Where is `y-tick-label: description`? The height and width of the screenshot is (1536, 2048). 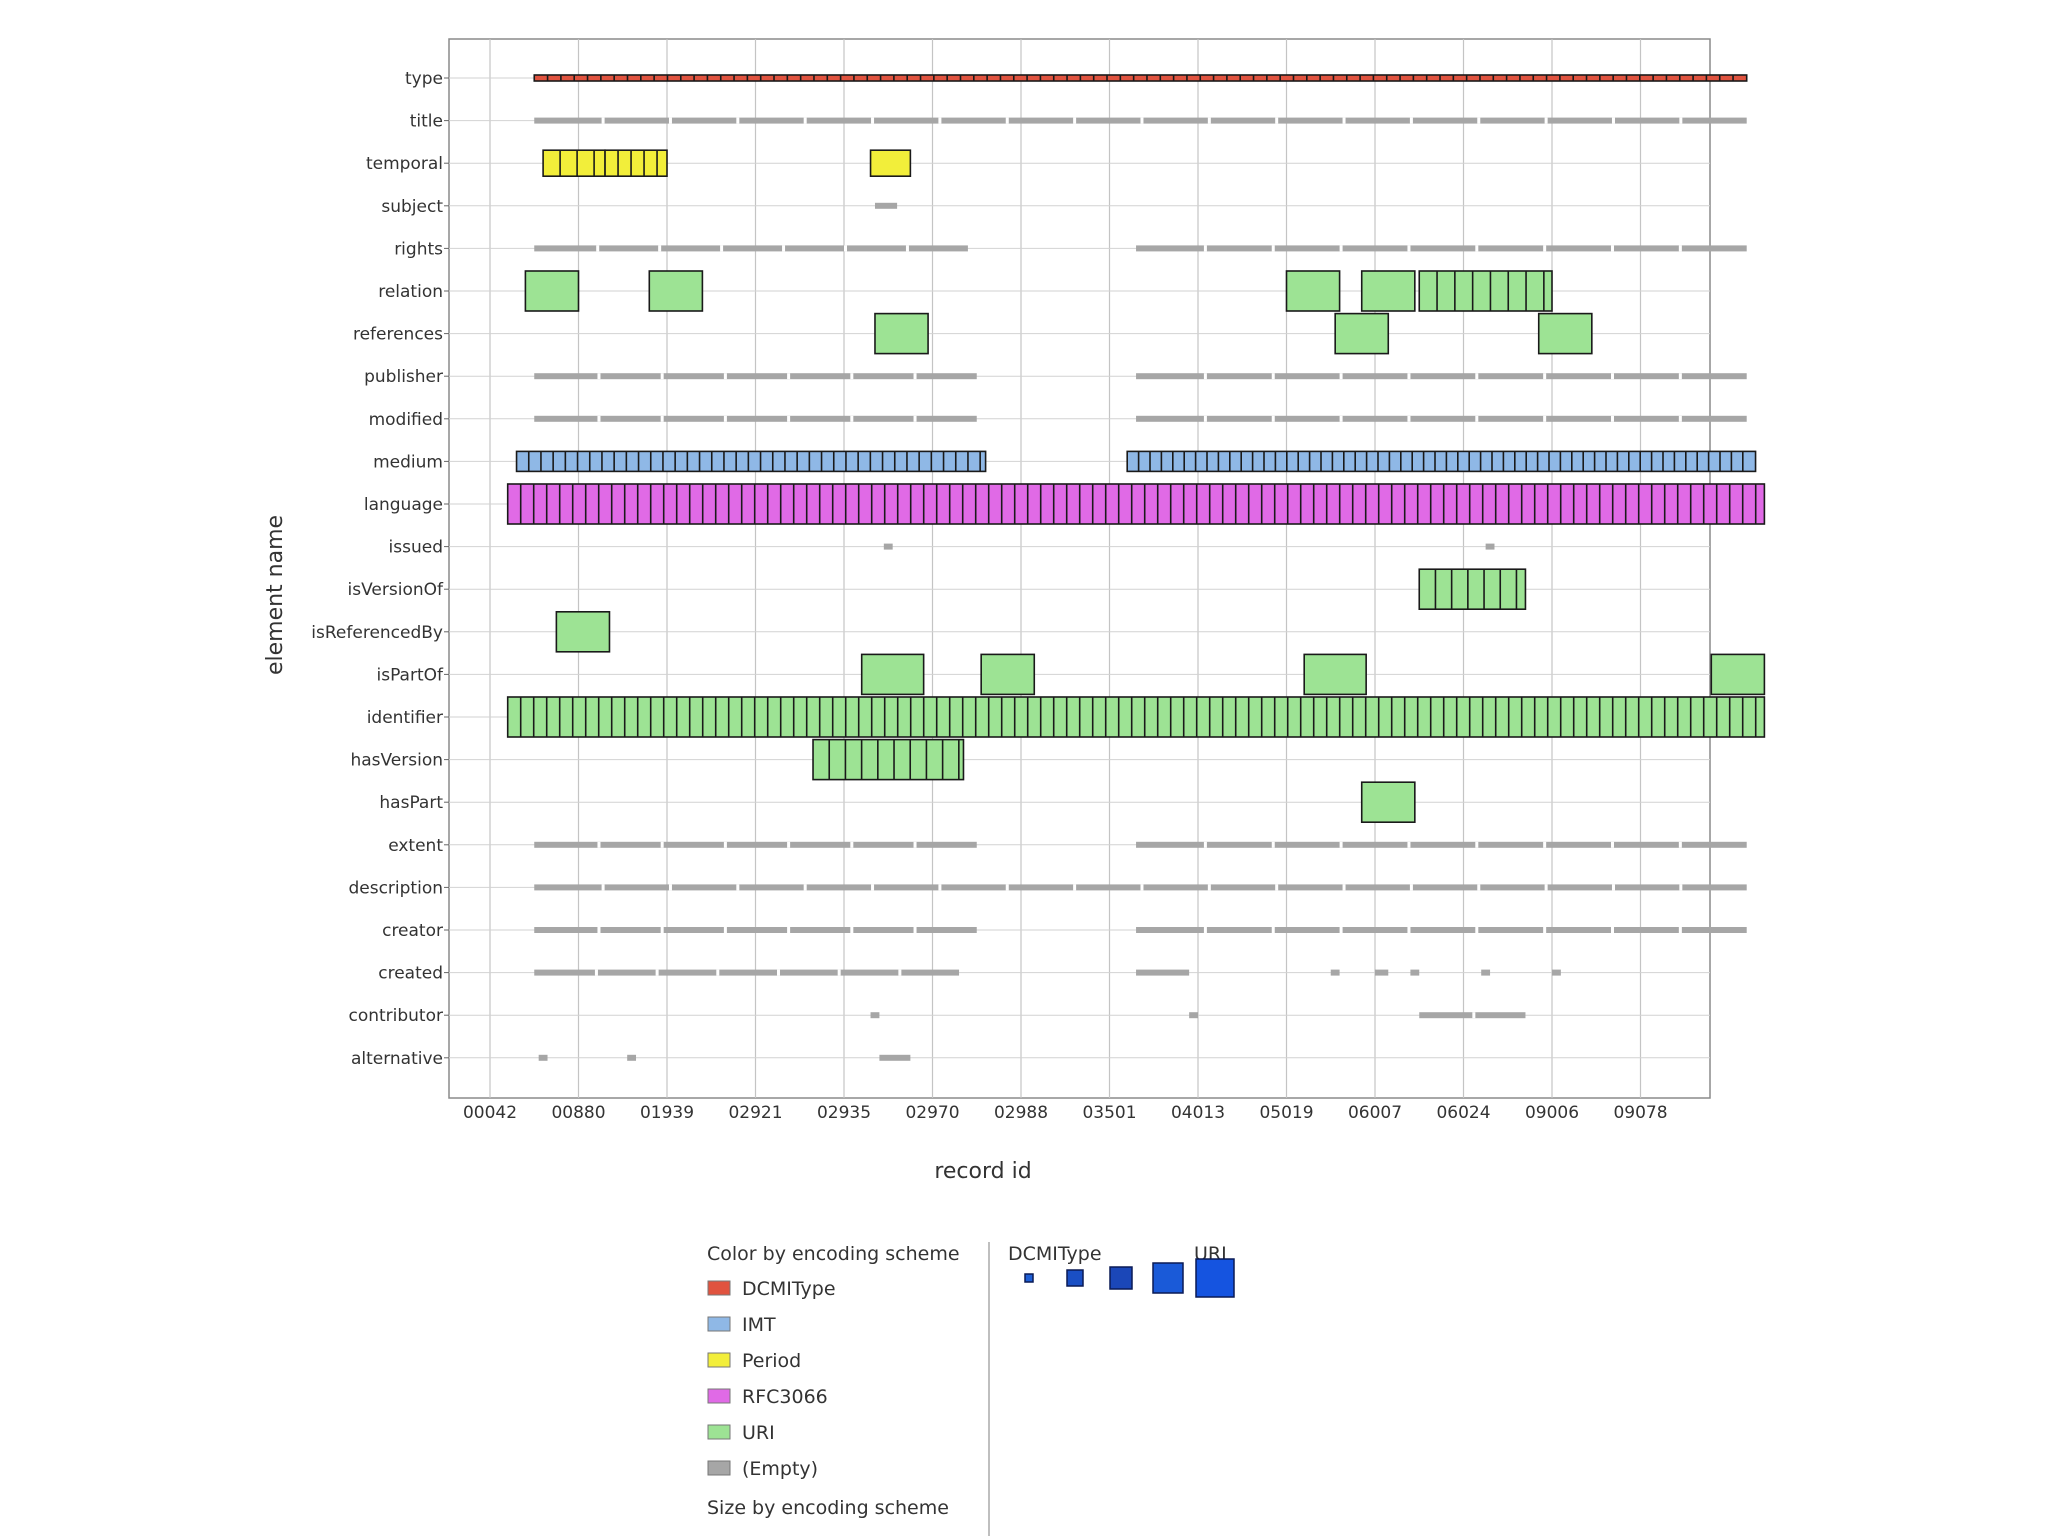 y-tick-label: description is located at coordinates (395, 888).